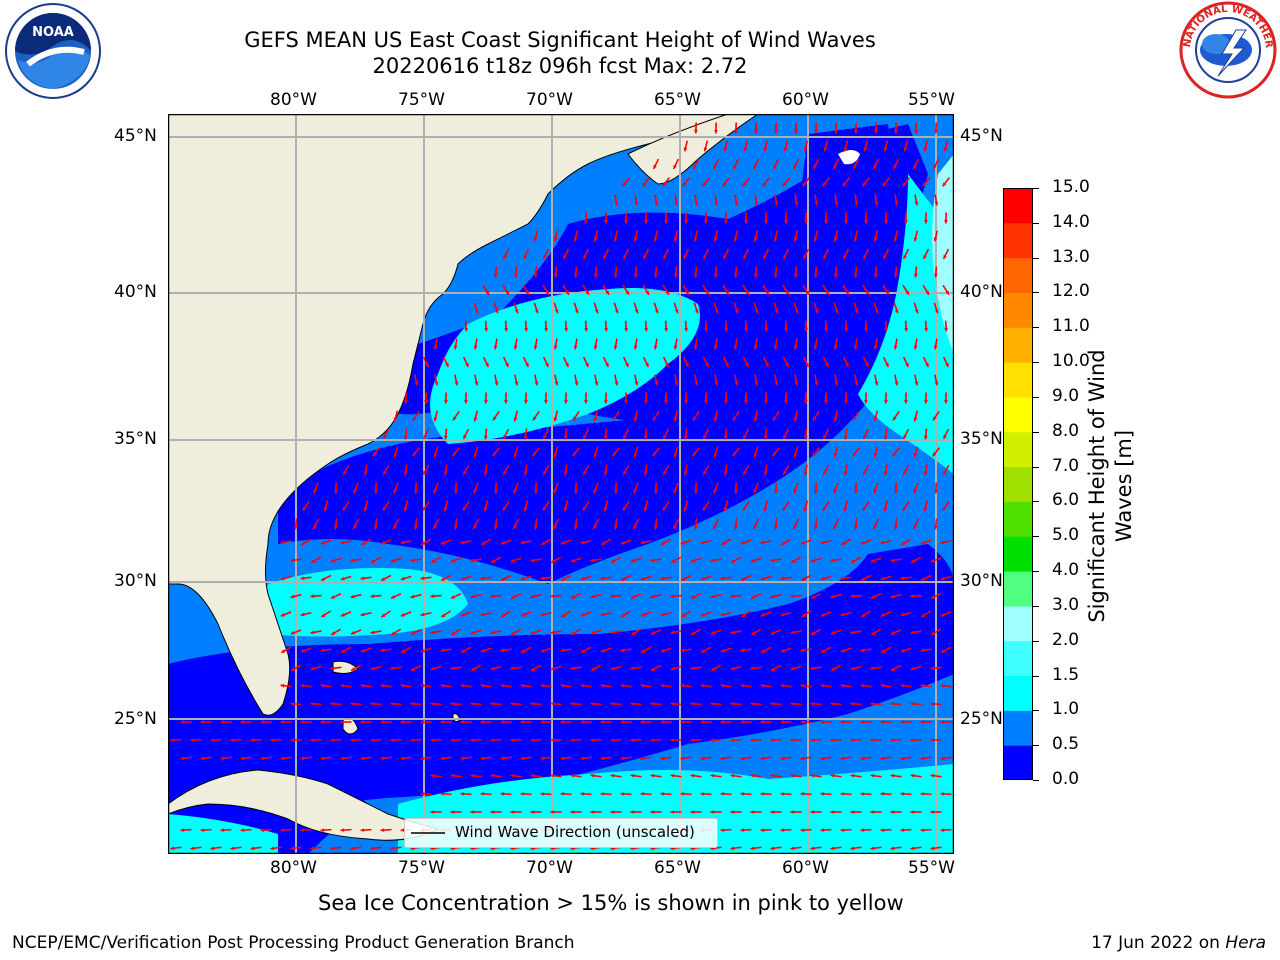  I want to click on low-wave-zone-northeast, so click(814, 279).